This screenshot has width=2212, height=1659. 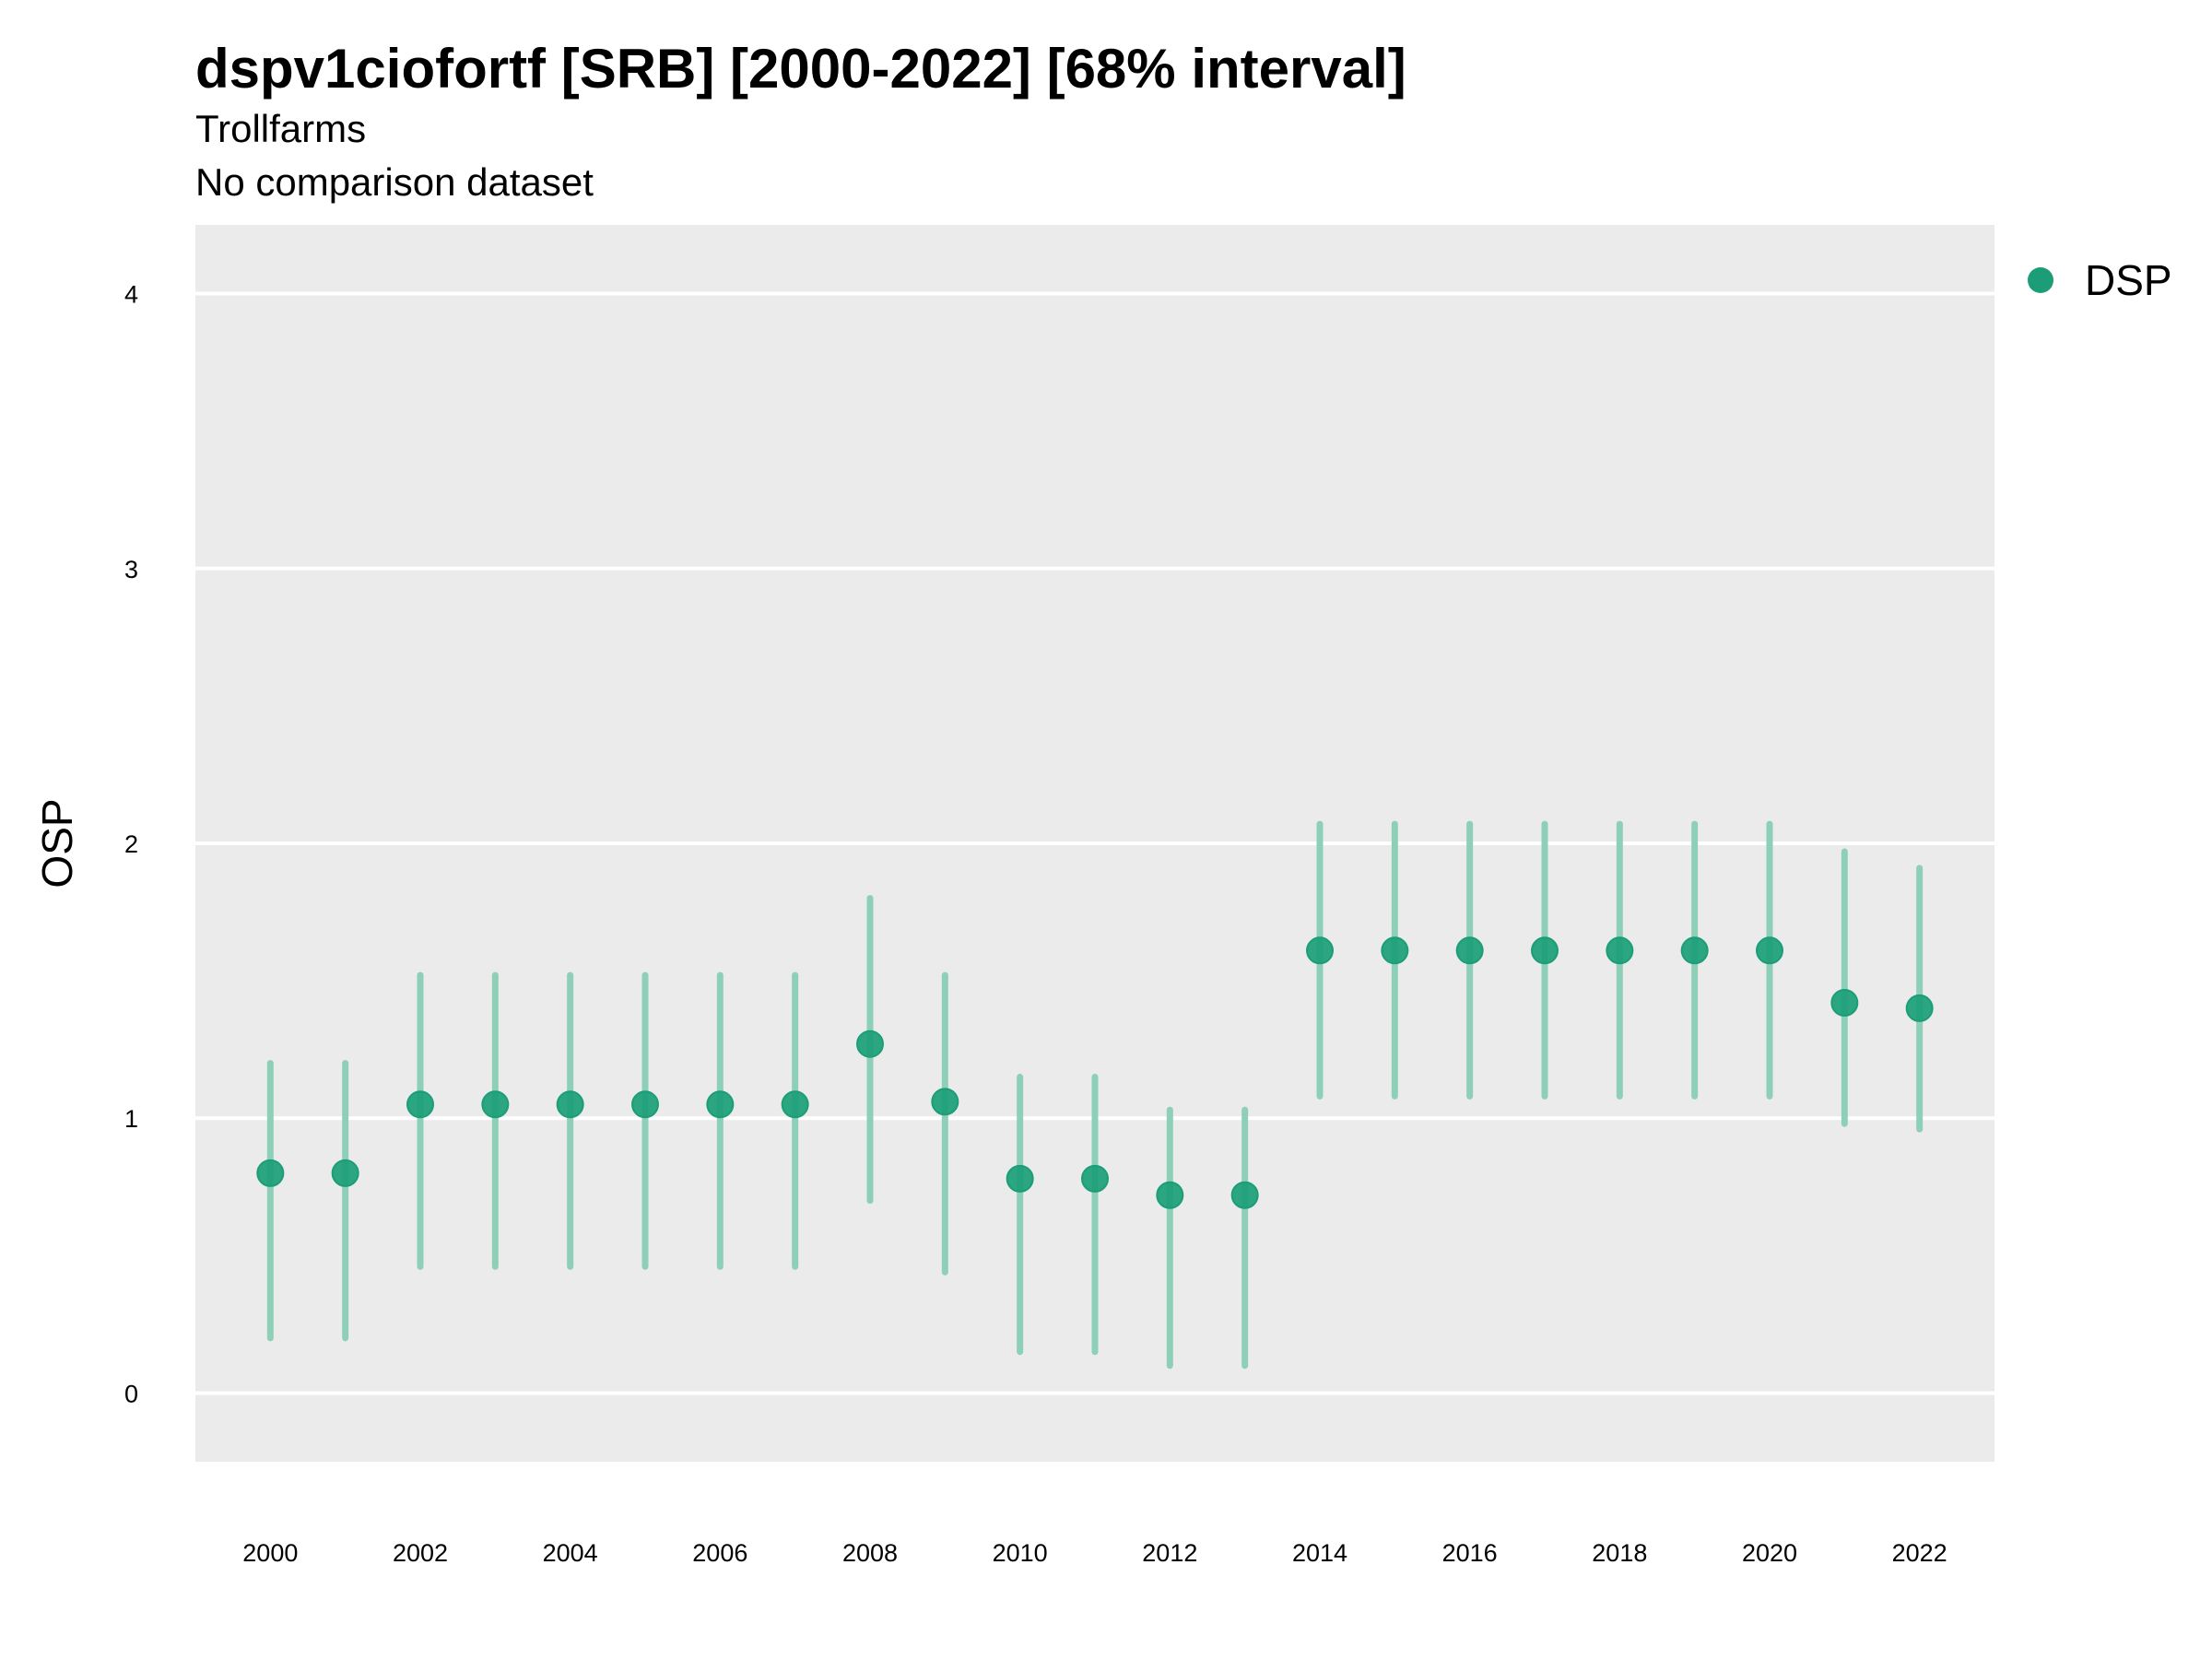 I want to click on x-tick-label: 2000, so click(x=270, y=1553).